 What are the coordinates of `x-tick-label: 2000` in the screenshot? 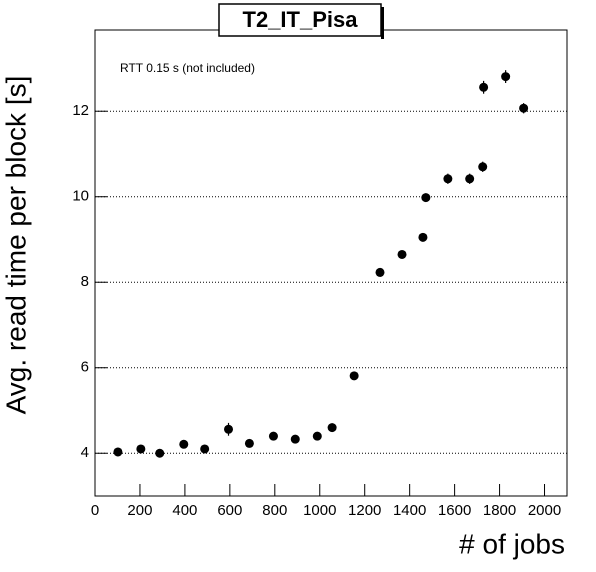 It's located at (544, 510).